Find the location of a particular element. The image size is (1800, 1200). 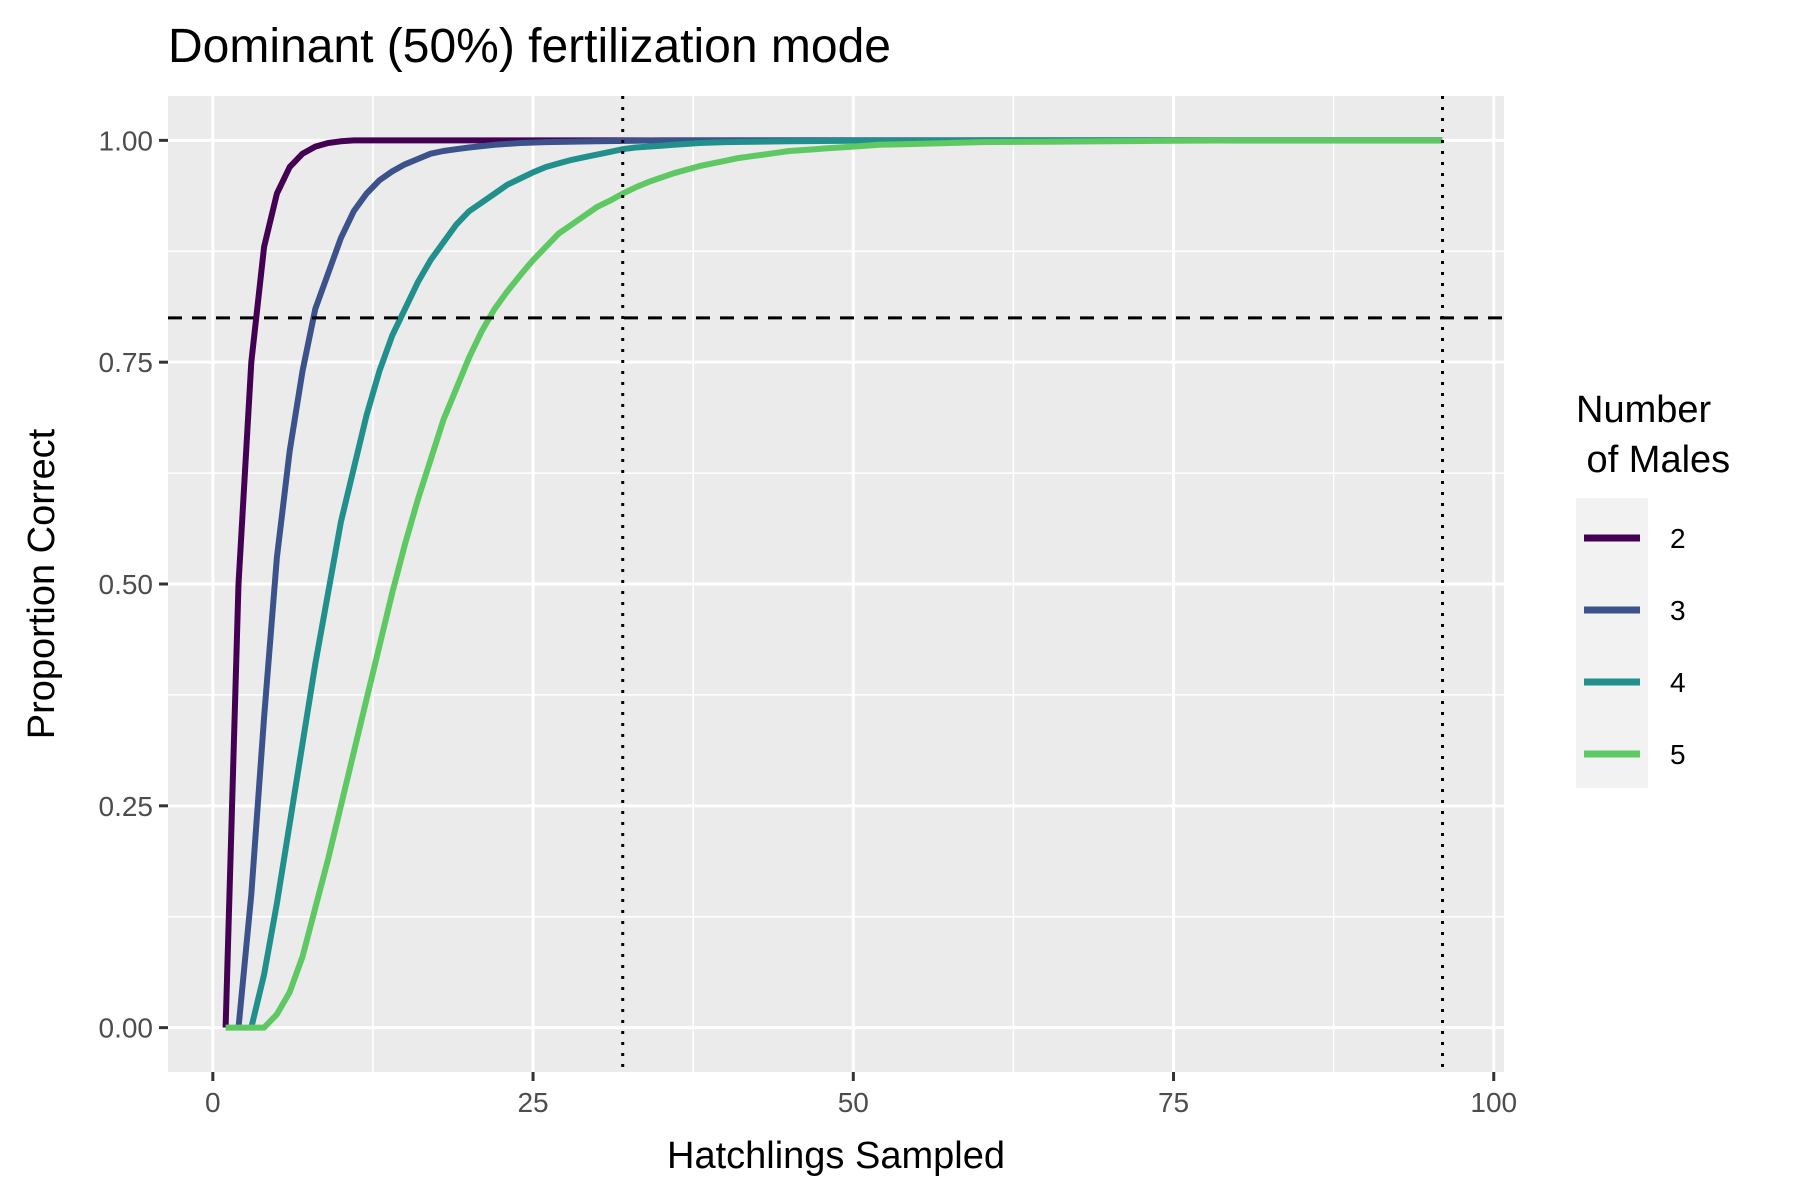

legend-items: 2 3 4 5 is located at coordinates (1635, 646).